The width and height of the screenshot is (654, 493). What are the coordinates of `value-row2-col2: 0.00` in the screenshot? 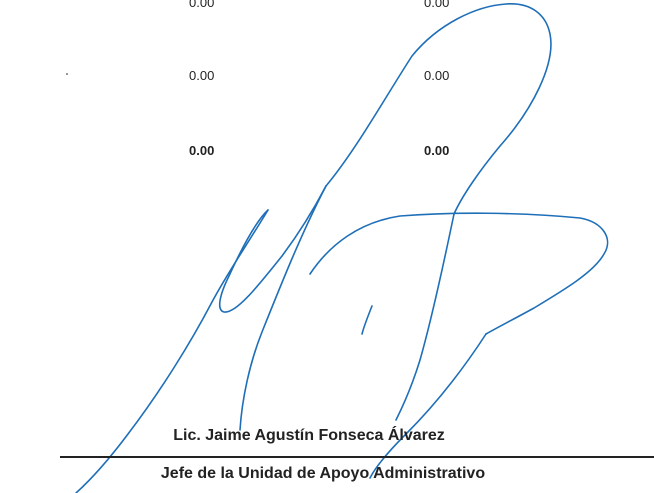 It's located at (437, 75).